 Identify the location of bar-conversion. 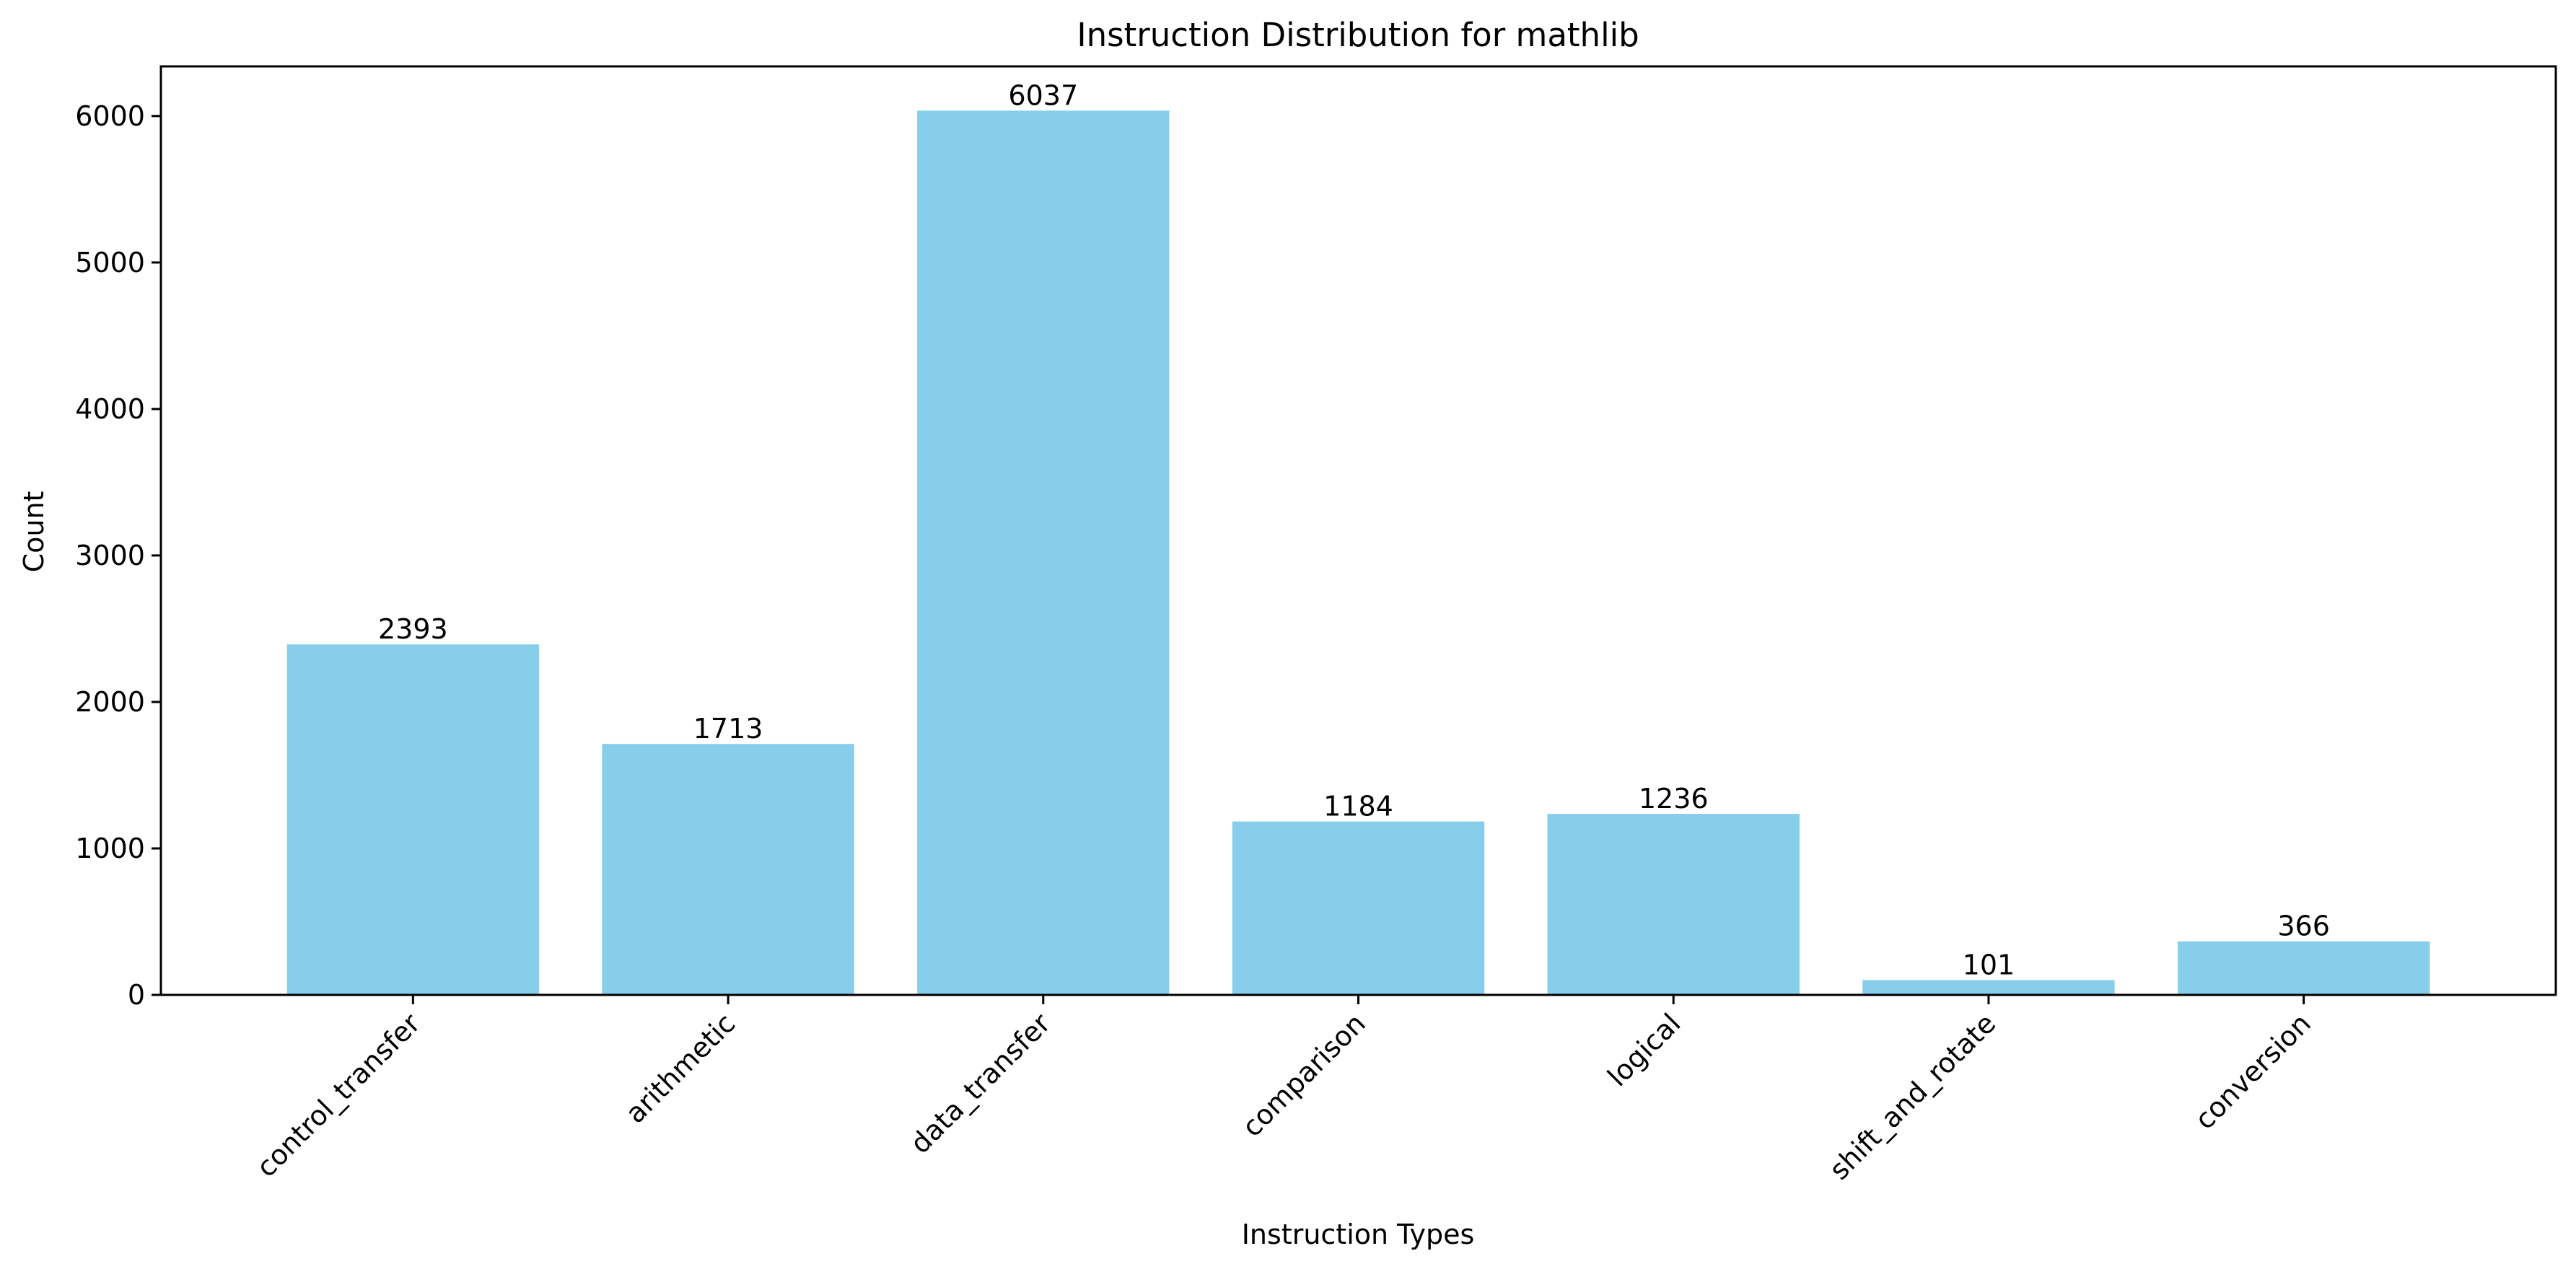
(2303, 968).